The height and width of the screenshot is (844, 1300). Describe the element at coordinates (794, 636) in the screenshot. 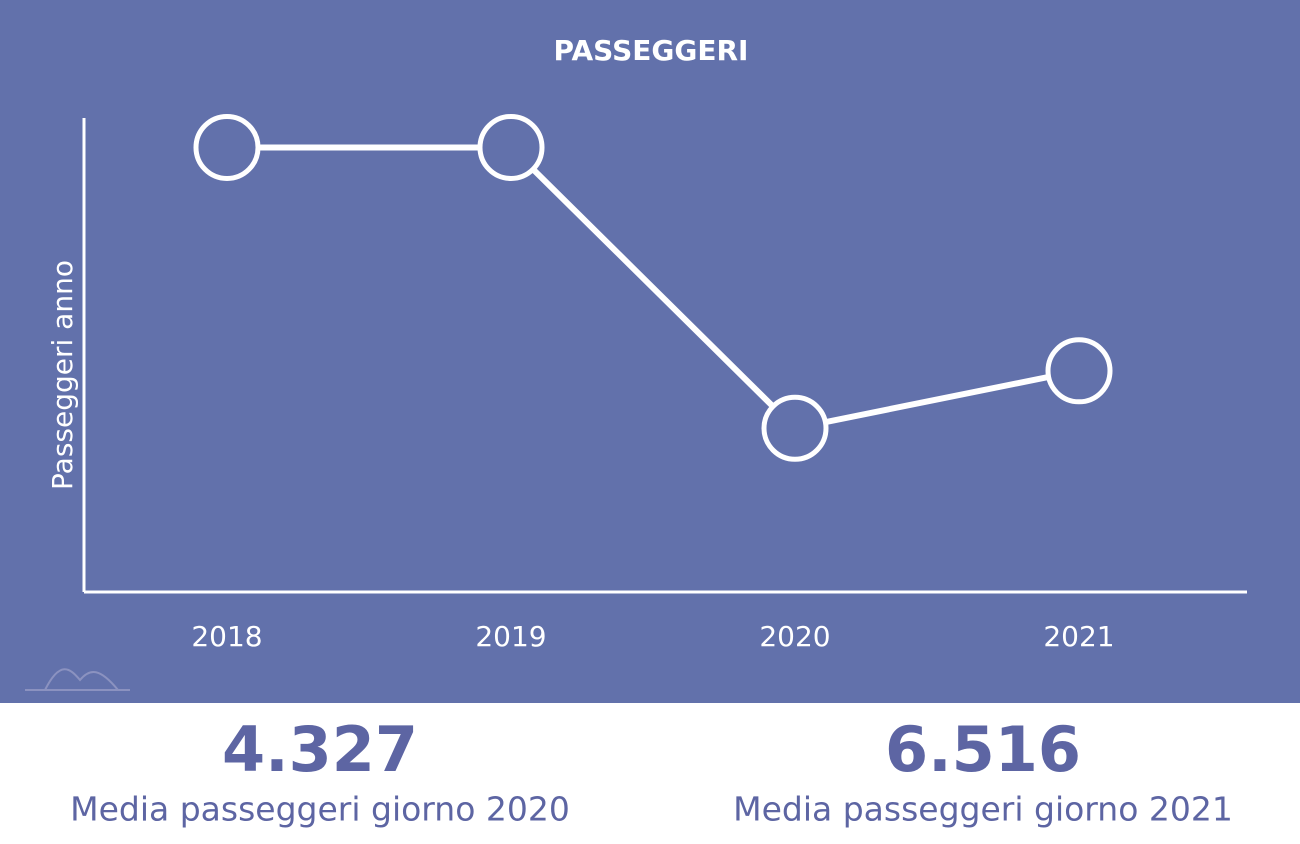

I see `x-tick-label: 2020` at that location.